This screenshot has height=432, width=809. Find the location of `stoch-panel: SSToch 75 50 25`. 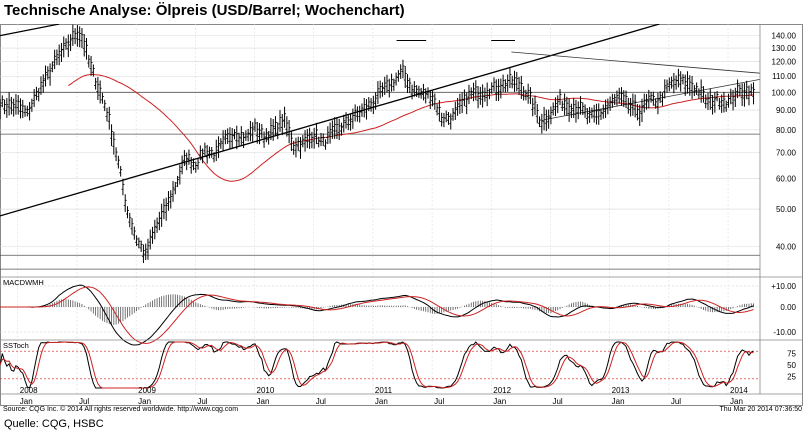

stoch-panel: SSToch 75 50 25 is located at coordinates (401, 364).